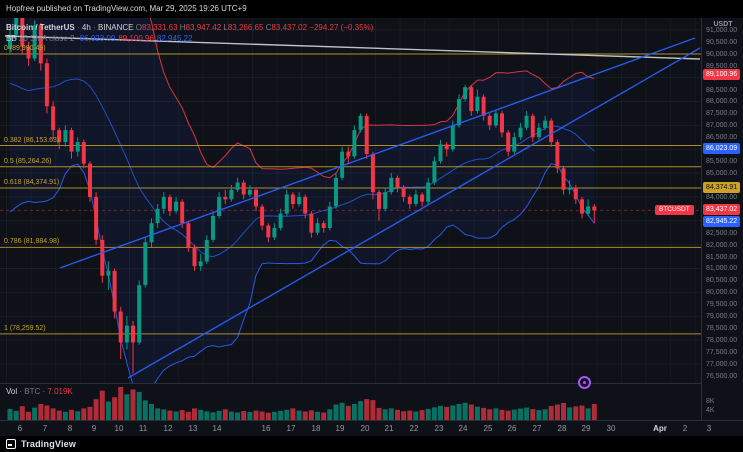 The height and width of the screenshot is (452, 743). Describe the element at coordinates (463, 428) in the screenshot. I see `time-axis-label: 24` at that location.